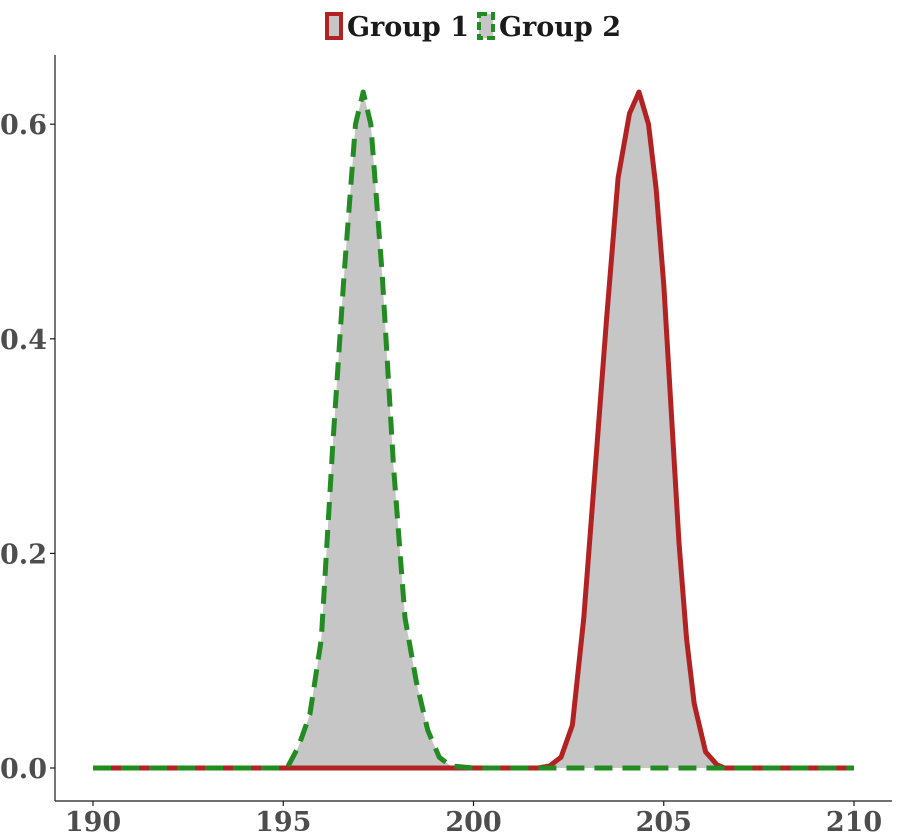  What do you see at coordinates (283, 822) in the screenshot?
I see `x-tick-label: 195` at bounding box center [283, 822].